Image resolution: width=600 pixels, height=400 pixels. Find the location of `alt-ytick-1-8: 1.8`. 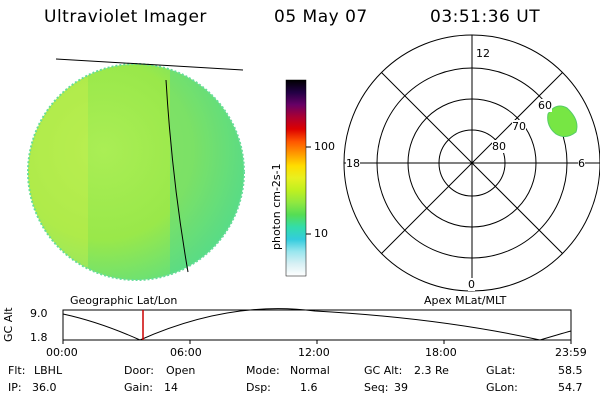

alt-ytick-1-8: 1.8 is located at coordinates (39, 337).